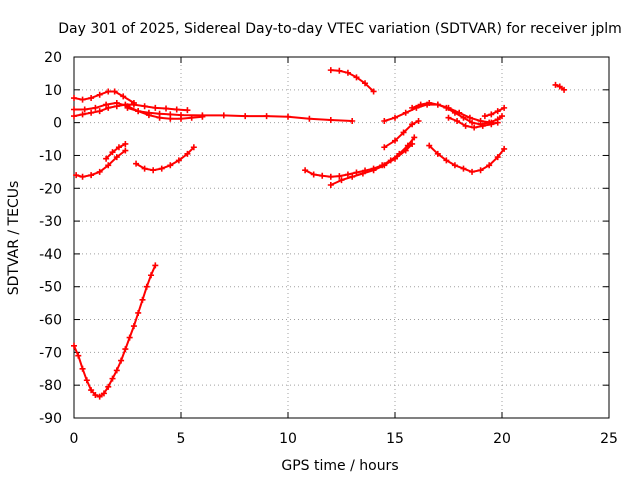 This screenshot has width=640, height=480. What do you see at coordinates (339, 466) in the screenshot?
I see `x-axis-label: GPS time / hours` at bounding box center [339, 466].